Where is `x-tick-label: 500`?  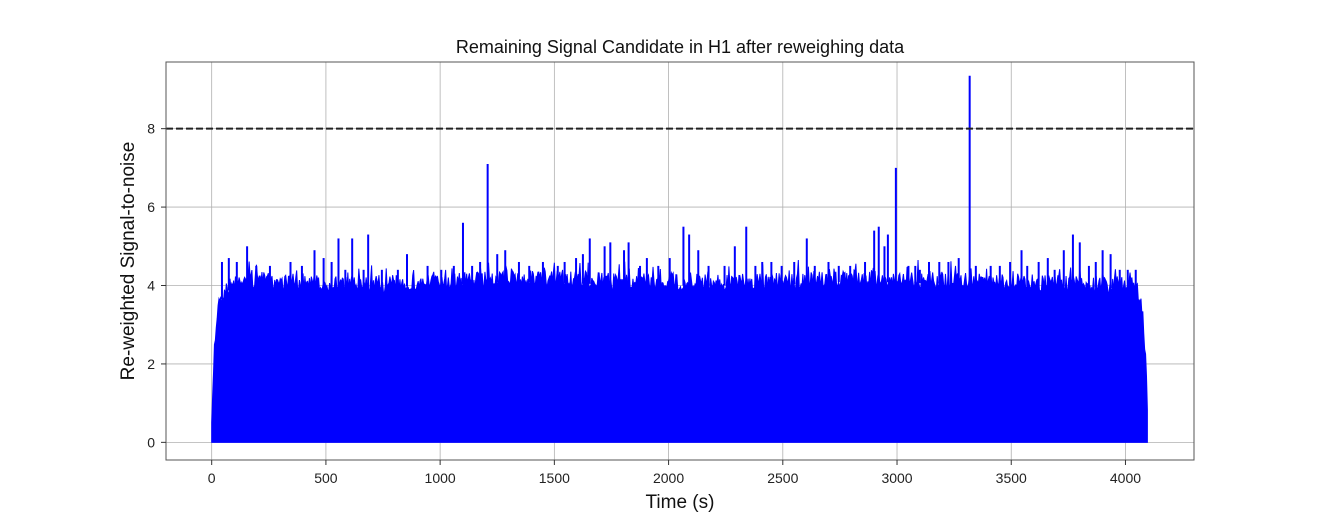
x-tick-label: 500 is located at coordinates (326, 478).